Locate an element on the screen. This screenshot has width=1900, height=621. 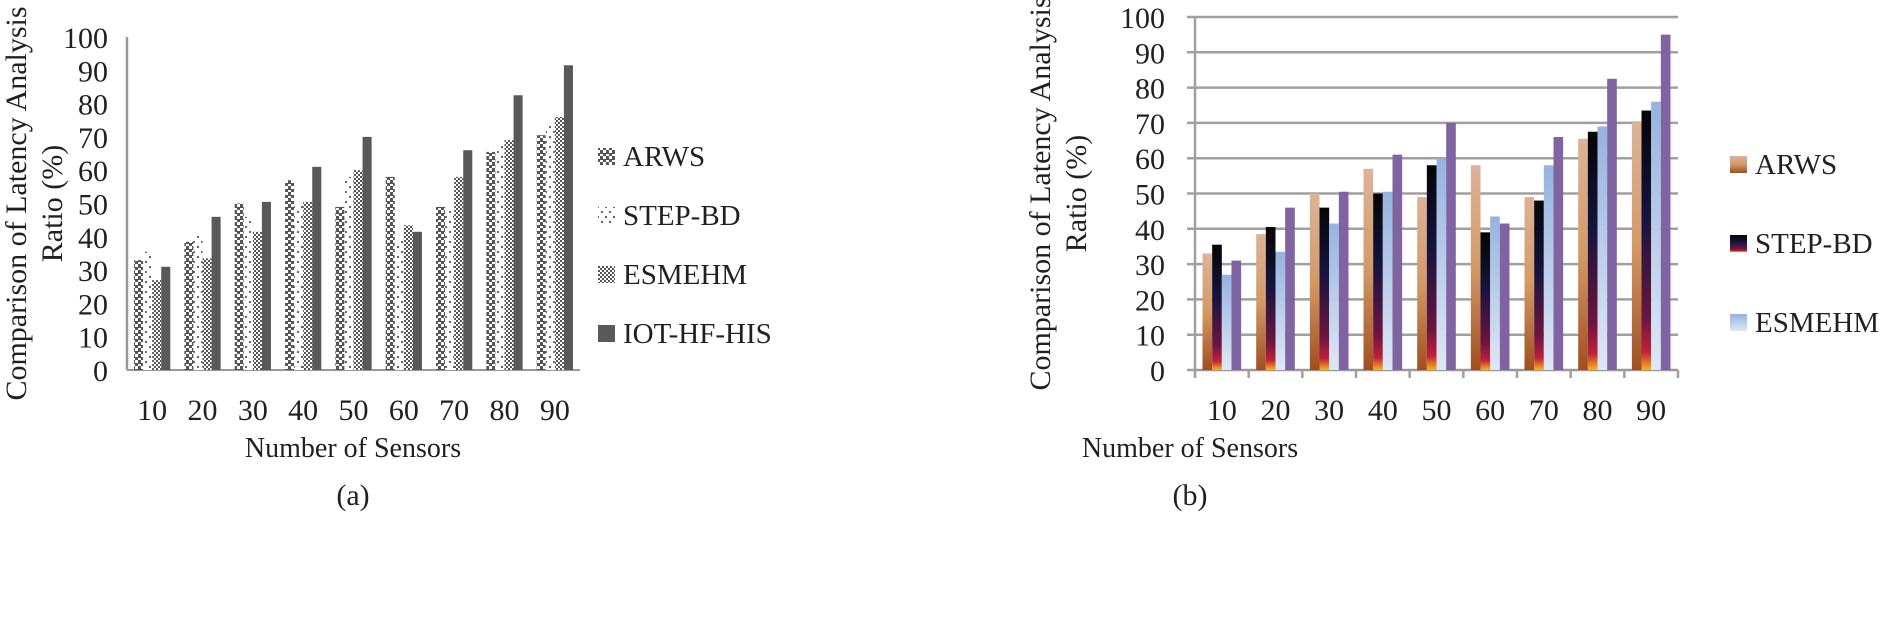
y-axis-label: Ratio (%) is located at coordinates (52, 203).